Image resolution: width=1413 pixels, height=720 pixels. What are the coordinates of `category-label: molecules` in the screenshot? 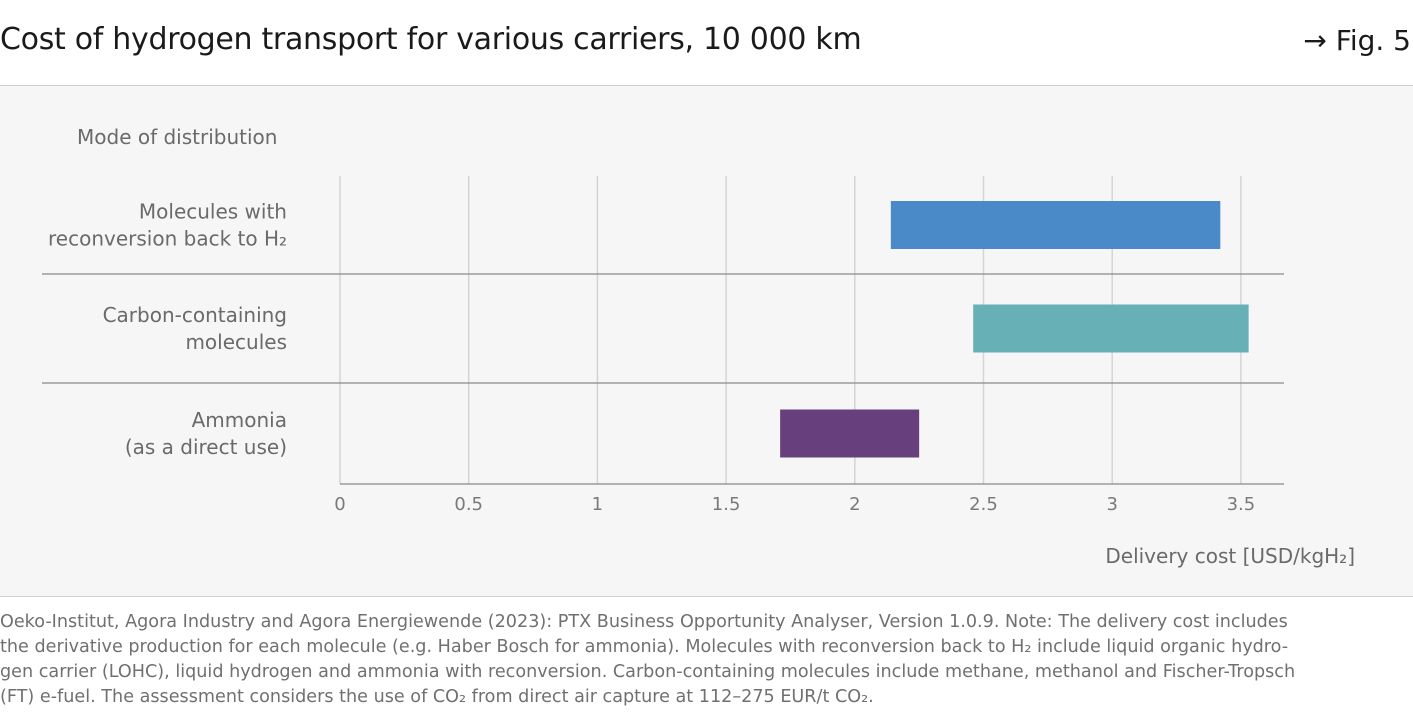 It's located at (236, 342).